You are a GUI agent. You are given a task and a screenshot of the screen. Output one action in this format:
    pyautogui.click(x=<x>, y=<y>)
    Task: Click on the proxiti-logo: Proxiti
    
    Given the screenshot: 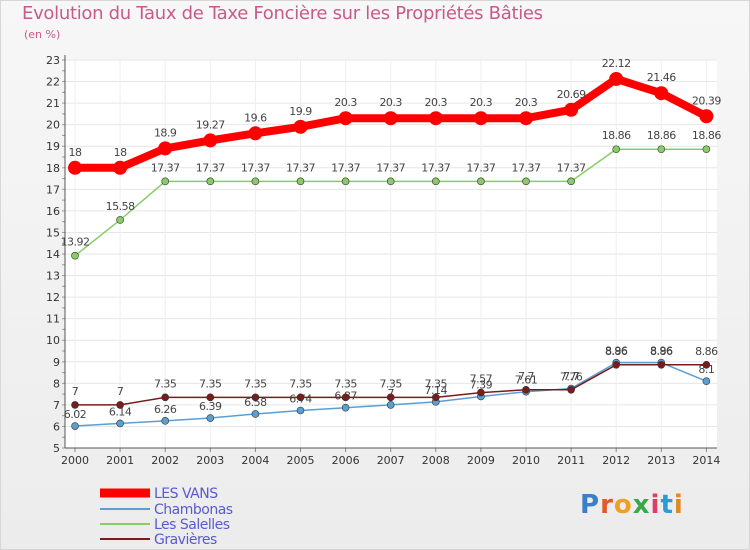 What is the action you would take?
    pyautogui.click(x=632, y=505)
    